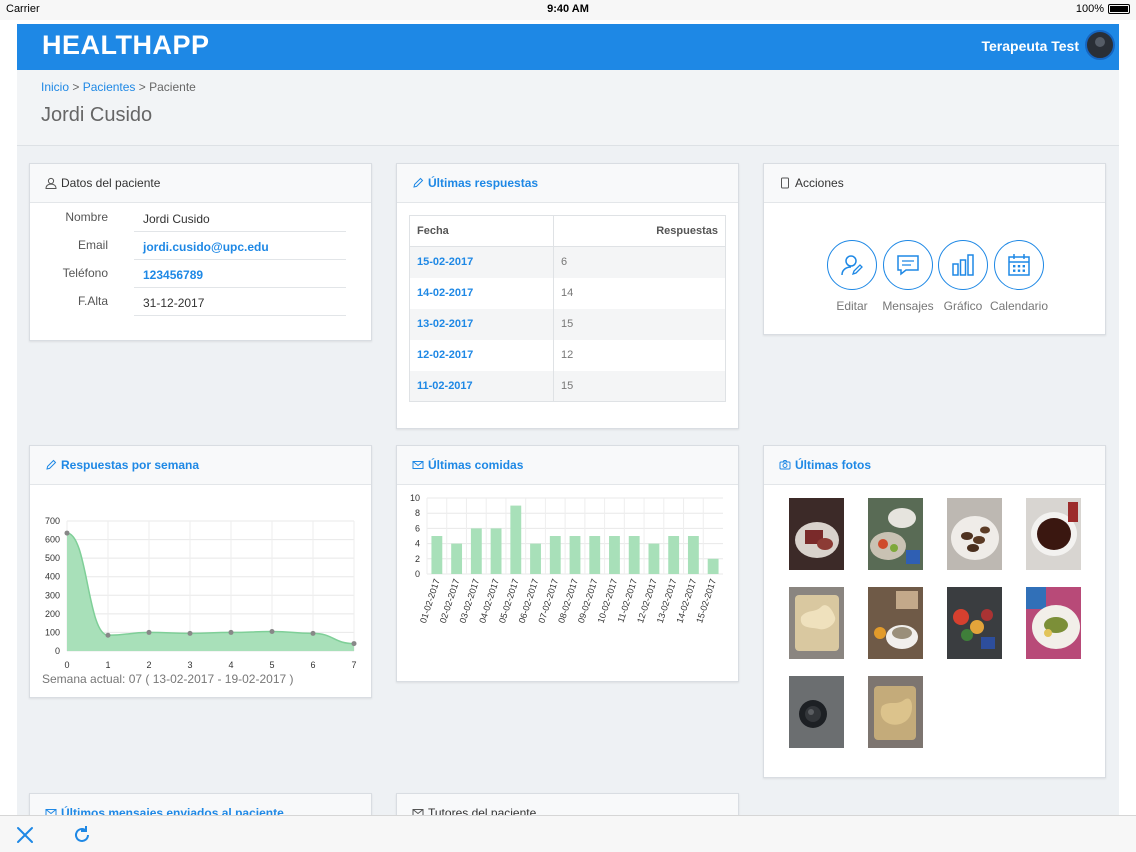  I want to click on user-name: Terapeuta Test, so click(1030, 46).